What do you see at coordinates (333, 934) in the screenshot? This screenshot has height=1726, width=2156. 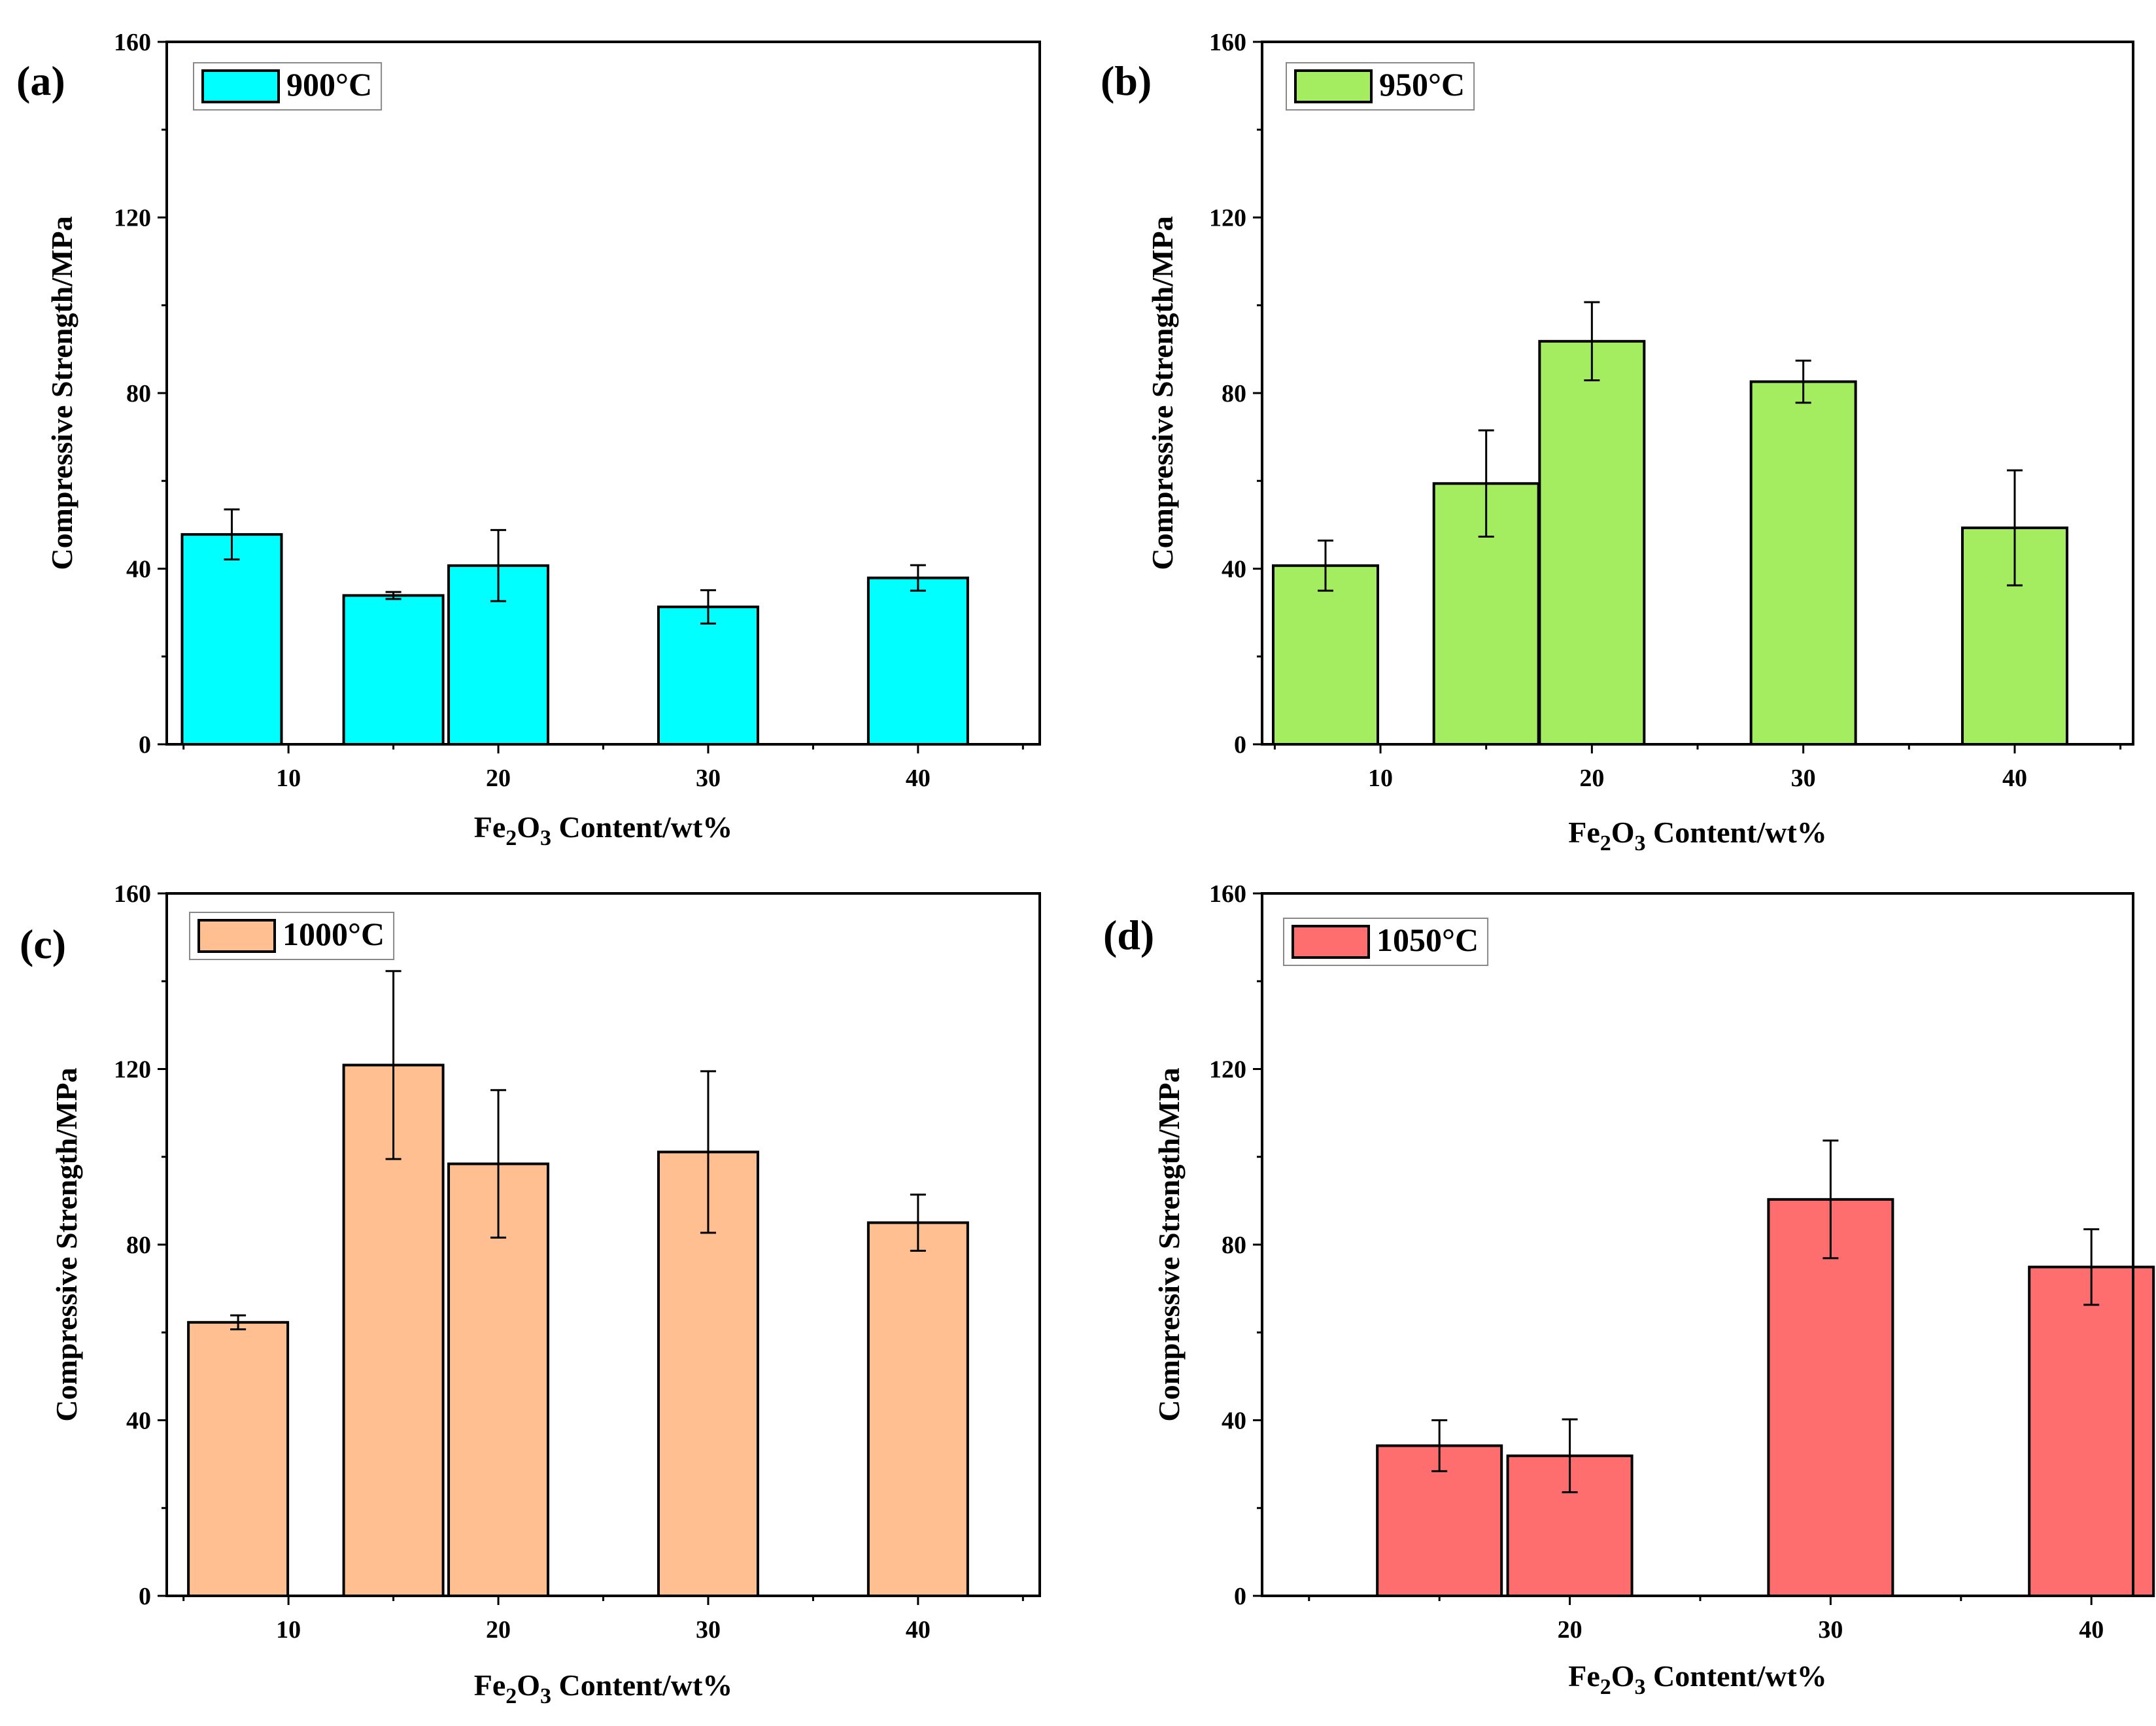 I see `legend-label: 1000°C` at bounding box center [333, 934].